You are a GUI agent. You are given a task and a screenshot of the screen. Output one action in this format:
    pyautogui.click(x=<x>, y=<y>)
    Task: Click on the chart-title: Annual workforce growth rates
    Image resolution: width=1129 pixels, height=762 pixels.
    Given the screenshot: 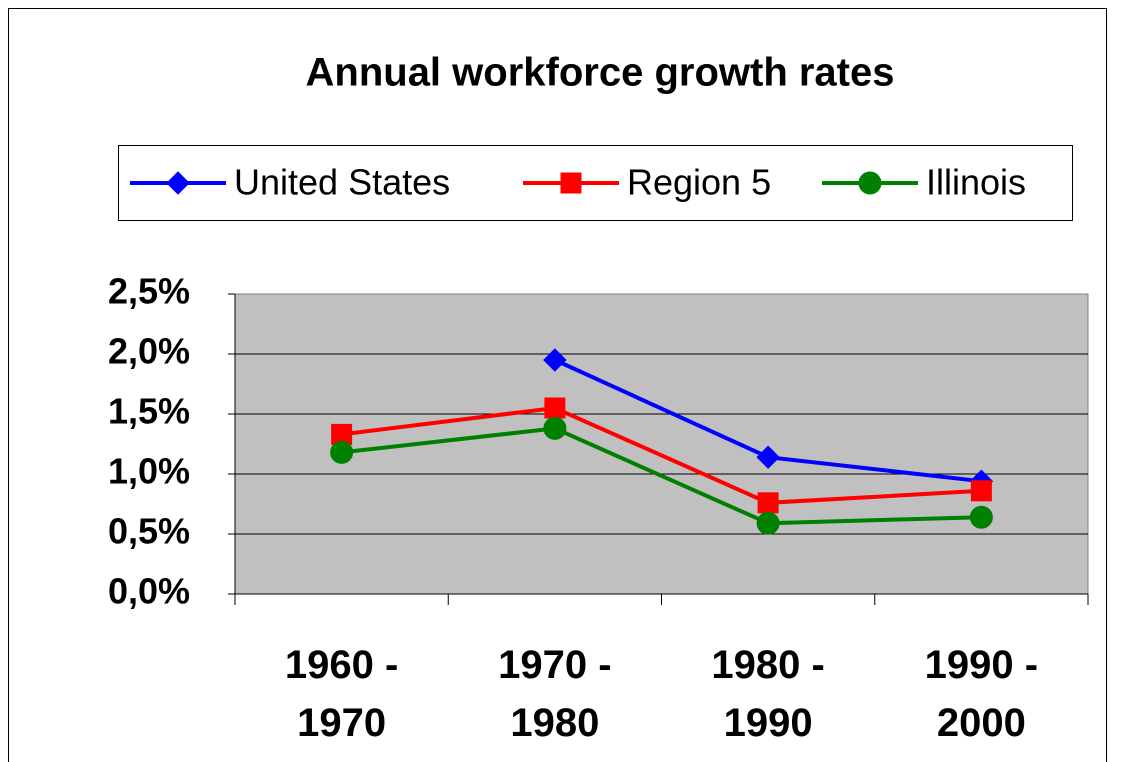 What is the action you would take?
    pyautogui.click(x=600, y=73)
    